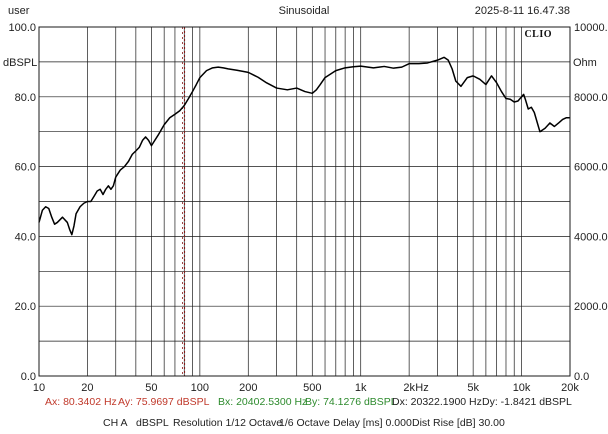 Image resolution: width=608 pixels, height=434 pixels. I want to click on cursor-bx-readout: Bx: 20402.5300 Hz, so click(262, 402).